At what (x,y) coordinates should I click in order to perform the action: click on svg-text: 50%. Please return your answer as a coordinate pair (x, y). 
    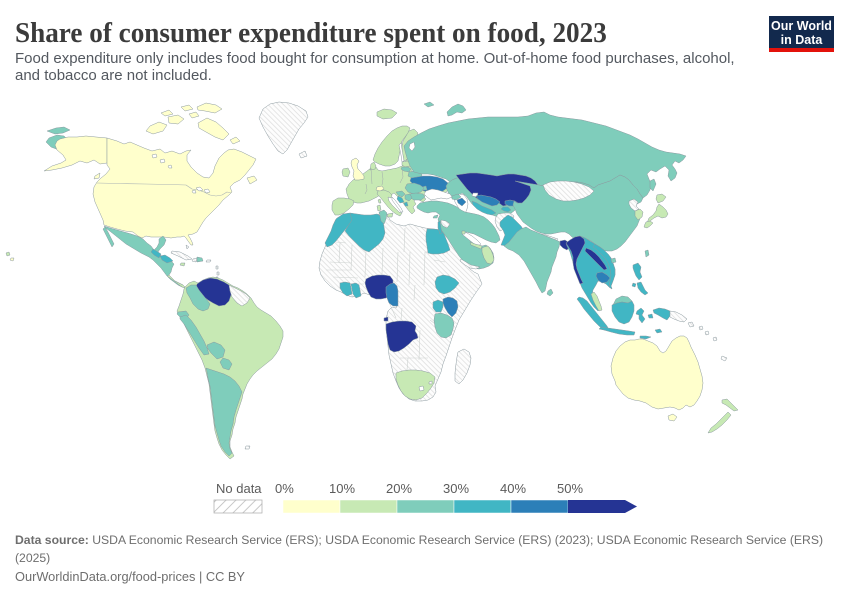
    Looking at the image, I should click on (570, 488).